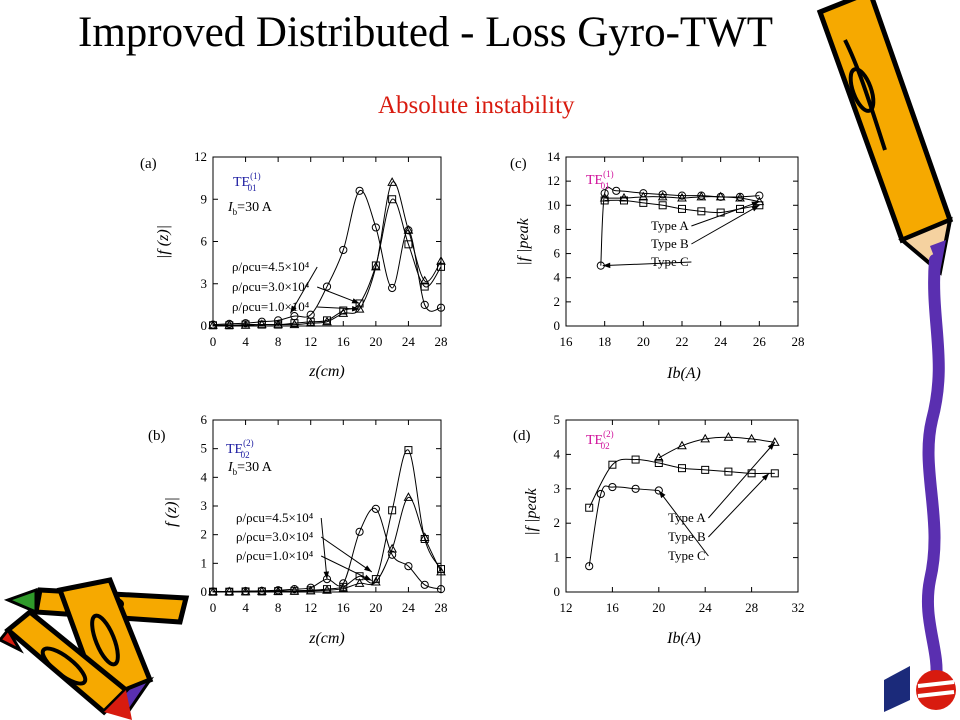 This screenshot has height=720, width=960. I want to click on x-tick-label: 22, so click(682, 341).